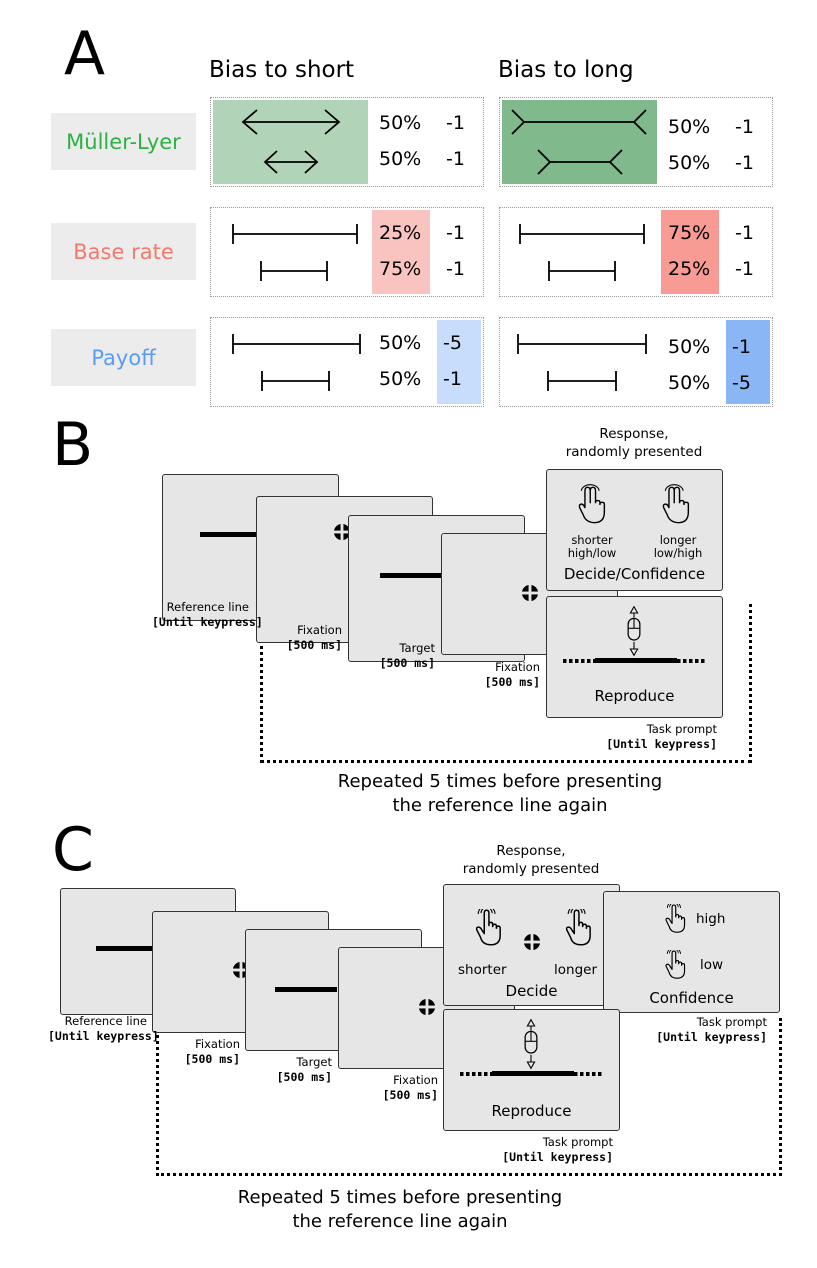  Describe the element at coordinates (661, 736) in the screenshot. I see `b-task-prompt-caption: Task prompt [Until keypress]` at that location.